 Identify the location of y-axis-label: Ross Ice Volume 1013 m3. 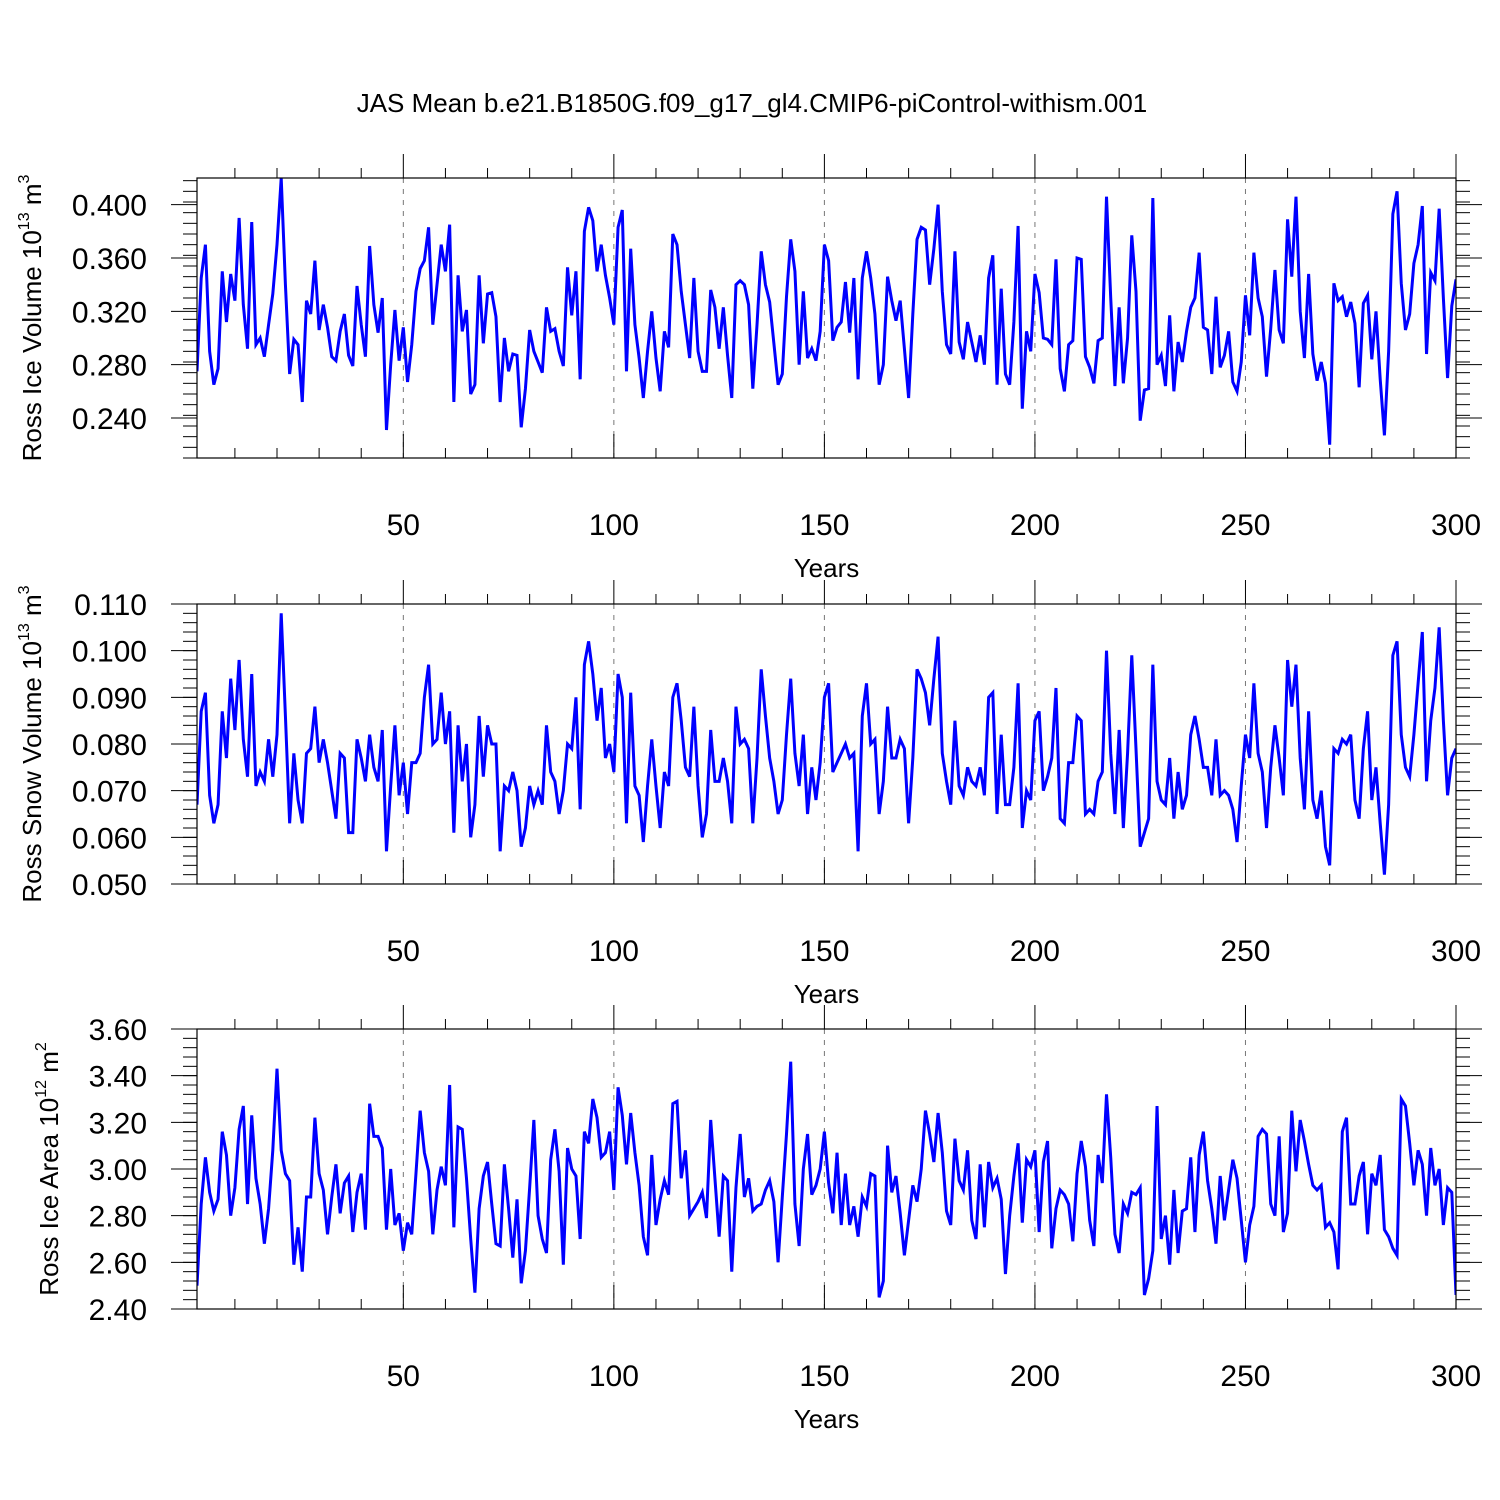
(31, 317).